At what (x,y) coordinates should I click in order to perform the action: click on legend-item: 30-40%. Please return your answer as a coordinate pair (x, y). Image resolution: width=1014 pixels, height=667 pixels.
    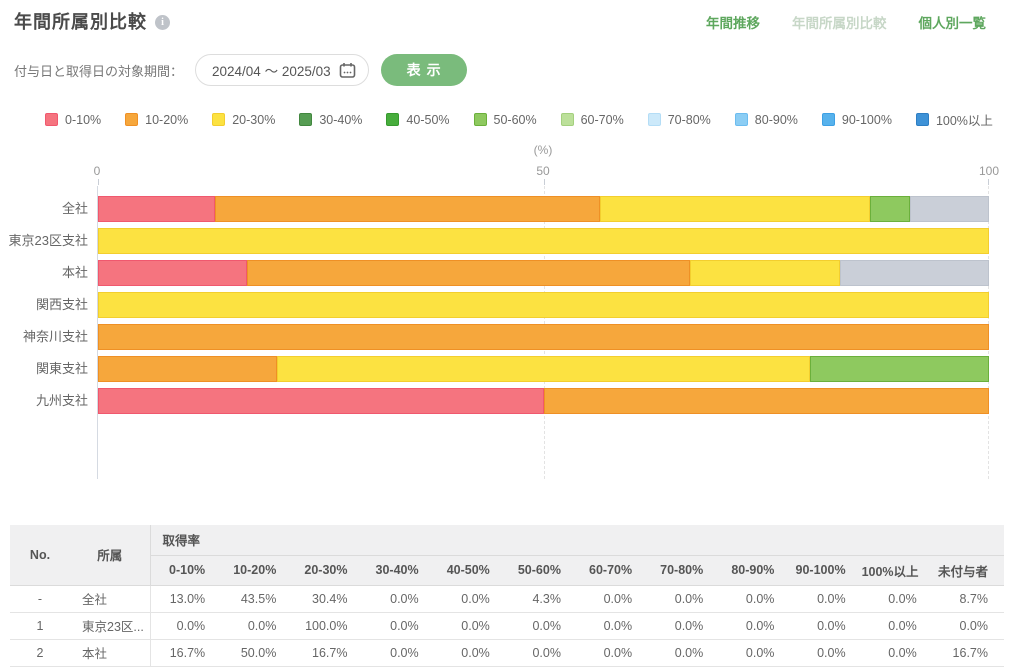
    Looking at the image, I should click on (330, 120).